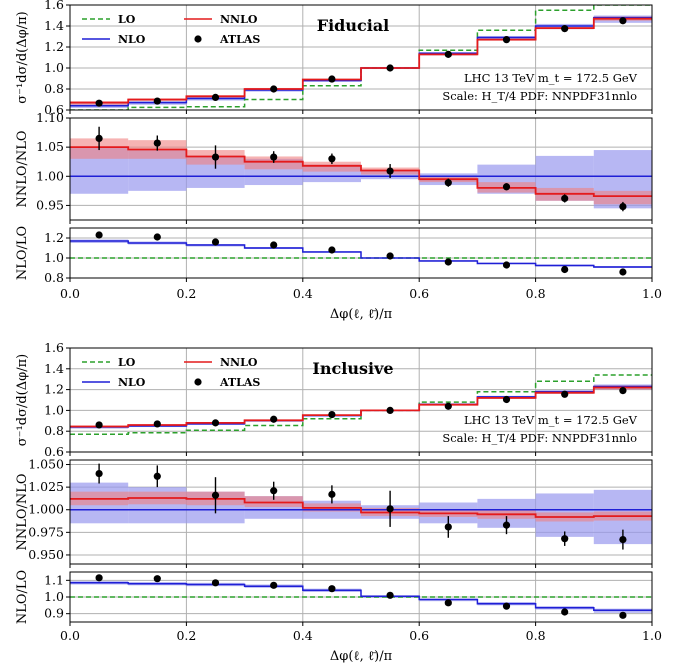  Describe the element at coordinates (186, 293) in the screenshot. I see `x-tick-label: 0.2` at that location.